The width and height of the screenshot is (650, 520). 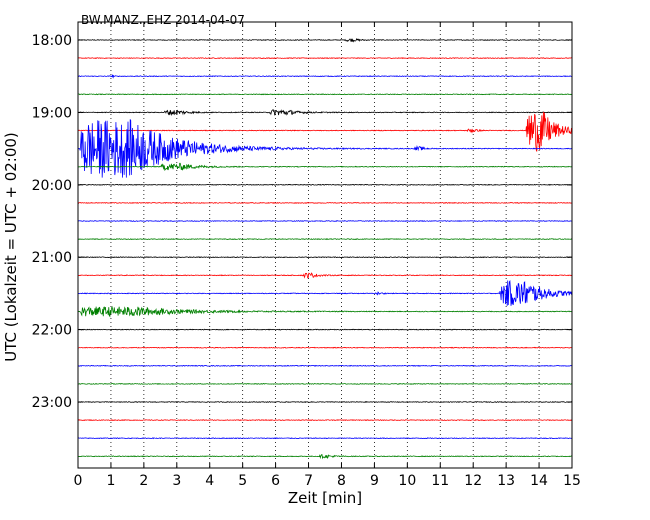 What do you see at coordinates (572, 481) in the screenshot?
I see `x-tick-label: 15` at bounding box center [572, 481].